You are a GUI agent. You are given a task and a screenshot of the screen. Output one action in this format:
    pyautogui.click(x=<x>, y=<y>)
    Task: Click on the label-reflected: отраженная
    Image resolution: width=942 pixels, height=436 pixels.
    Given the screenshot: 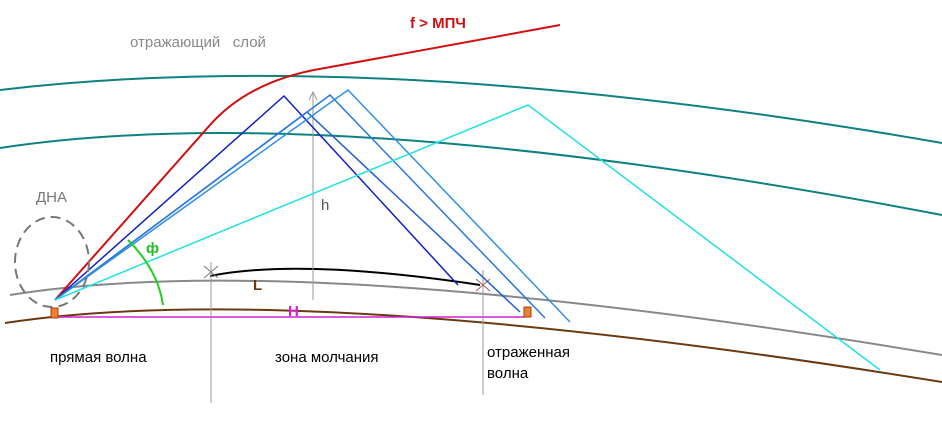 What is the action you would take?
    pyautogui.click(x=528, y=352)
    